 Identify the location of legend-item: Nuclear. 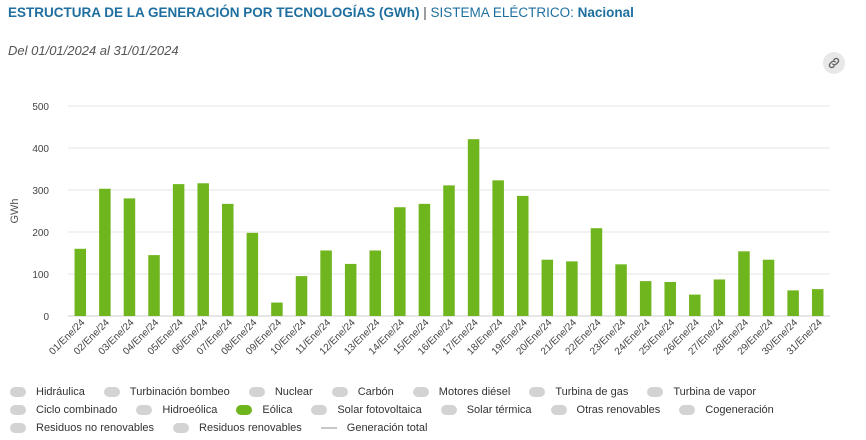
(280, 392).